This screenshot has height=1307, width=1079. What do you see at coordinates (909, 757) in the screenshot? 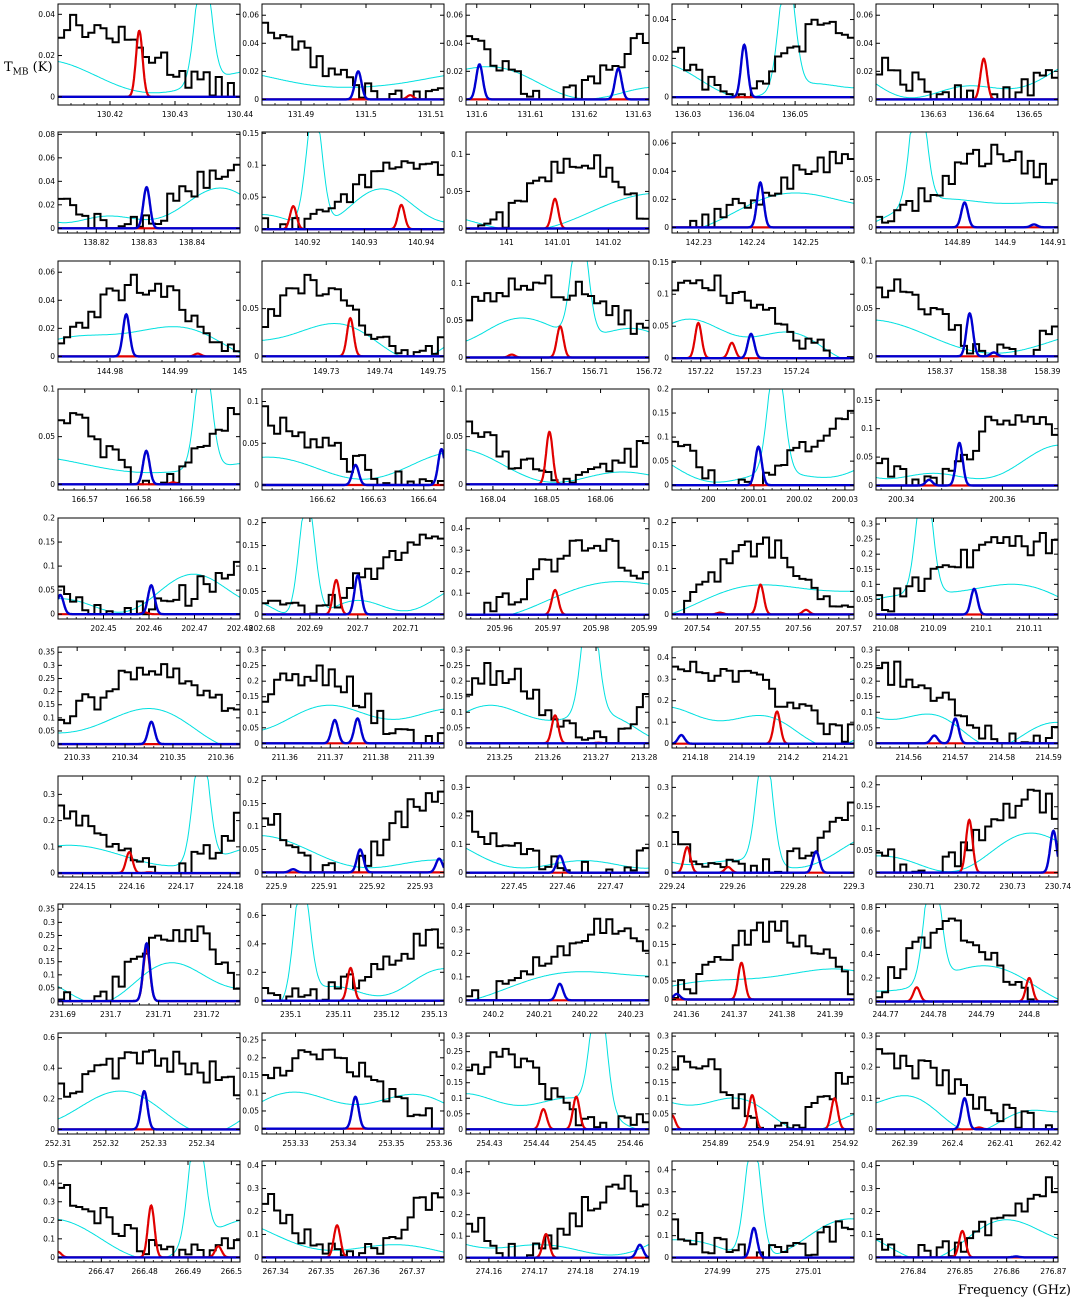
I see `x-tick-label: 214.56` at bounding box center [909, 757].